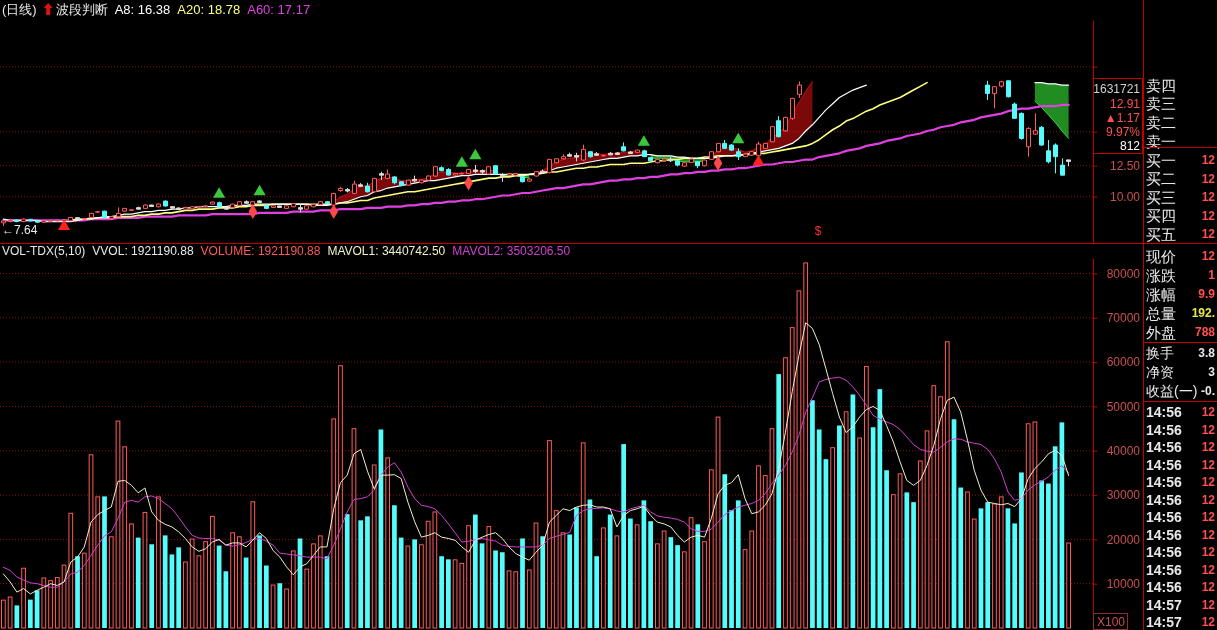 The image size is (1217, 630). Describe the element at coordinates (1123, 584) in the screenshot. I see `y-tick-label: 10000` at that location.